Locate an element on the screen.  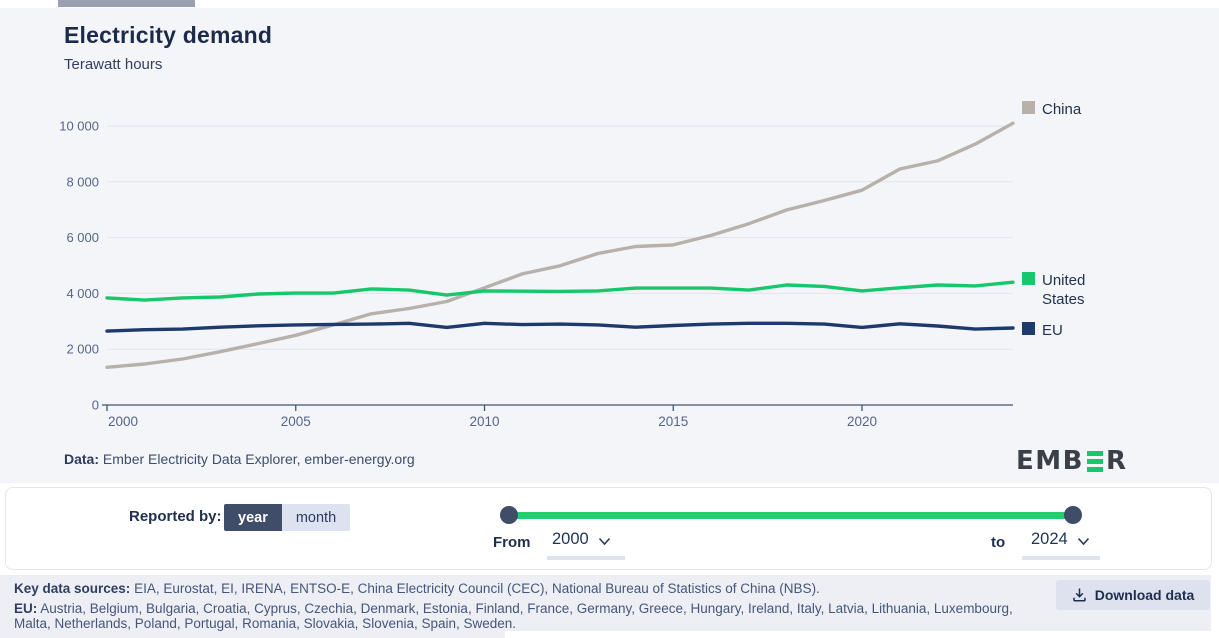
download-icon is located at coordinates (1079, 595).